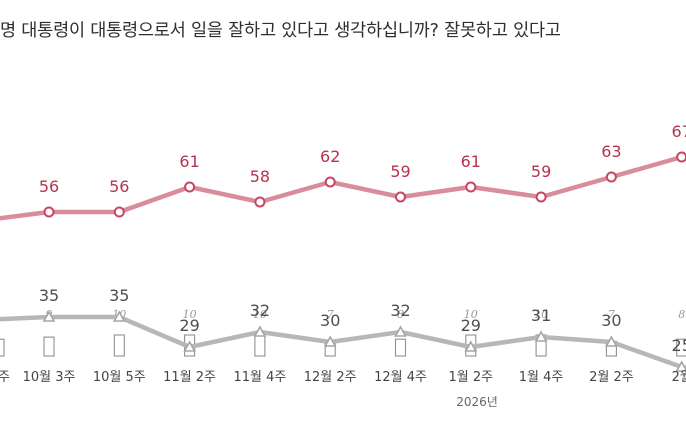 This screenshot has width=686, height=440. I want to click on x-axis-tick-label: 2월 2주, so click(611, 377).